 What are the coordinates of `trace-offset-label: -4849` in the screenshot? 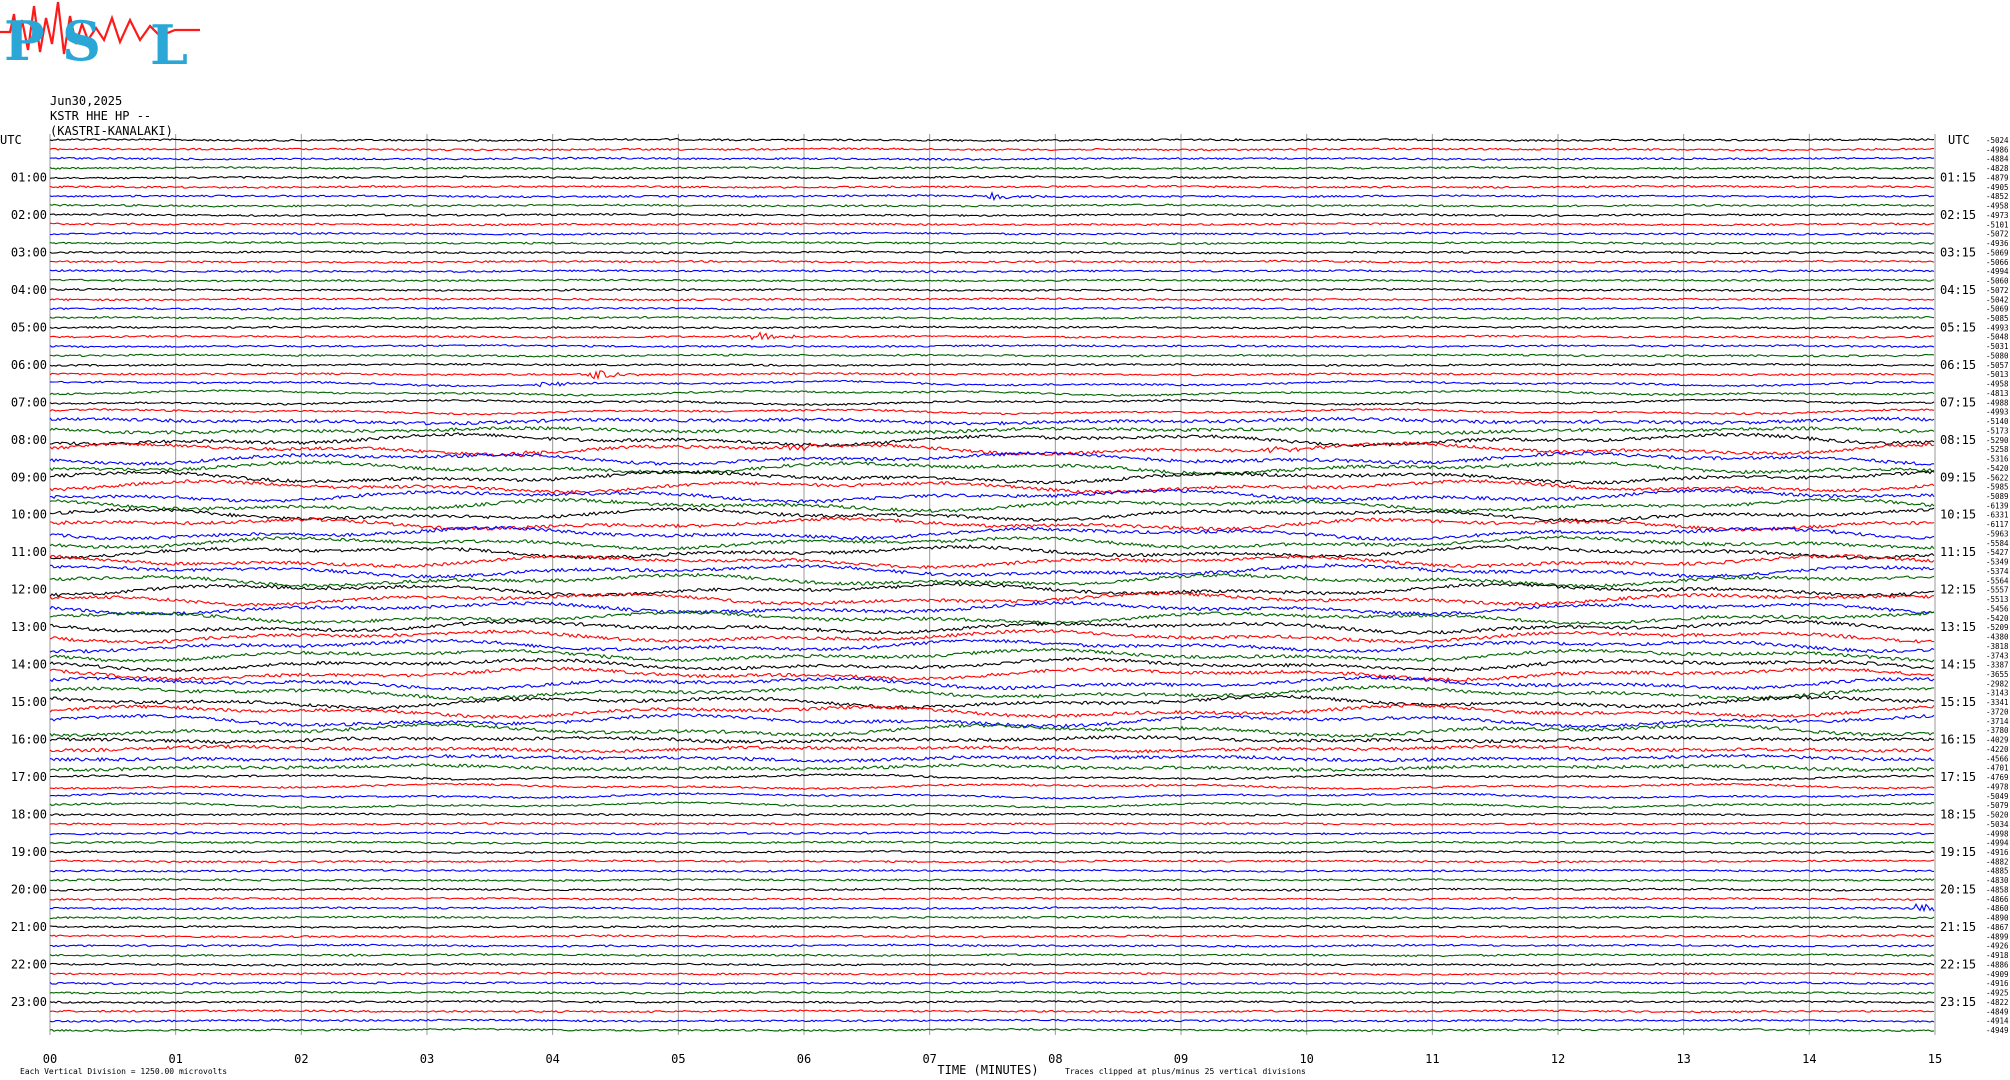 It's located at (1997, 1011).